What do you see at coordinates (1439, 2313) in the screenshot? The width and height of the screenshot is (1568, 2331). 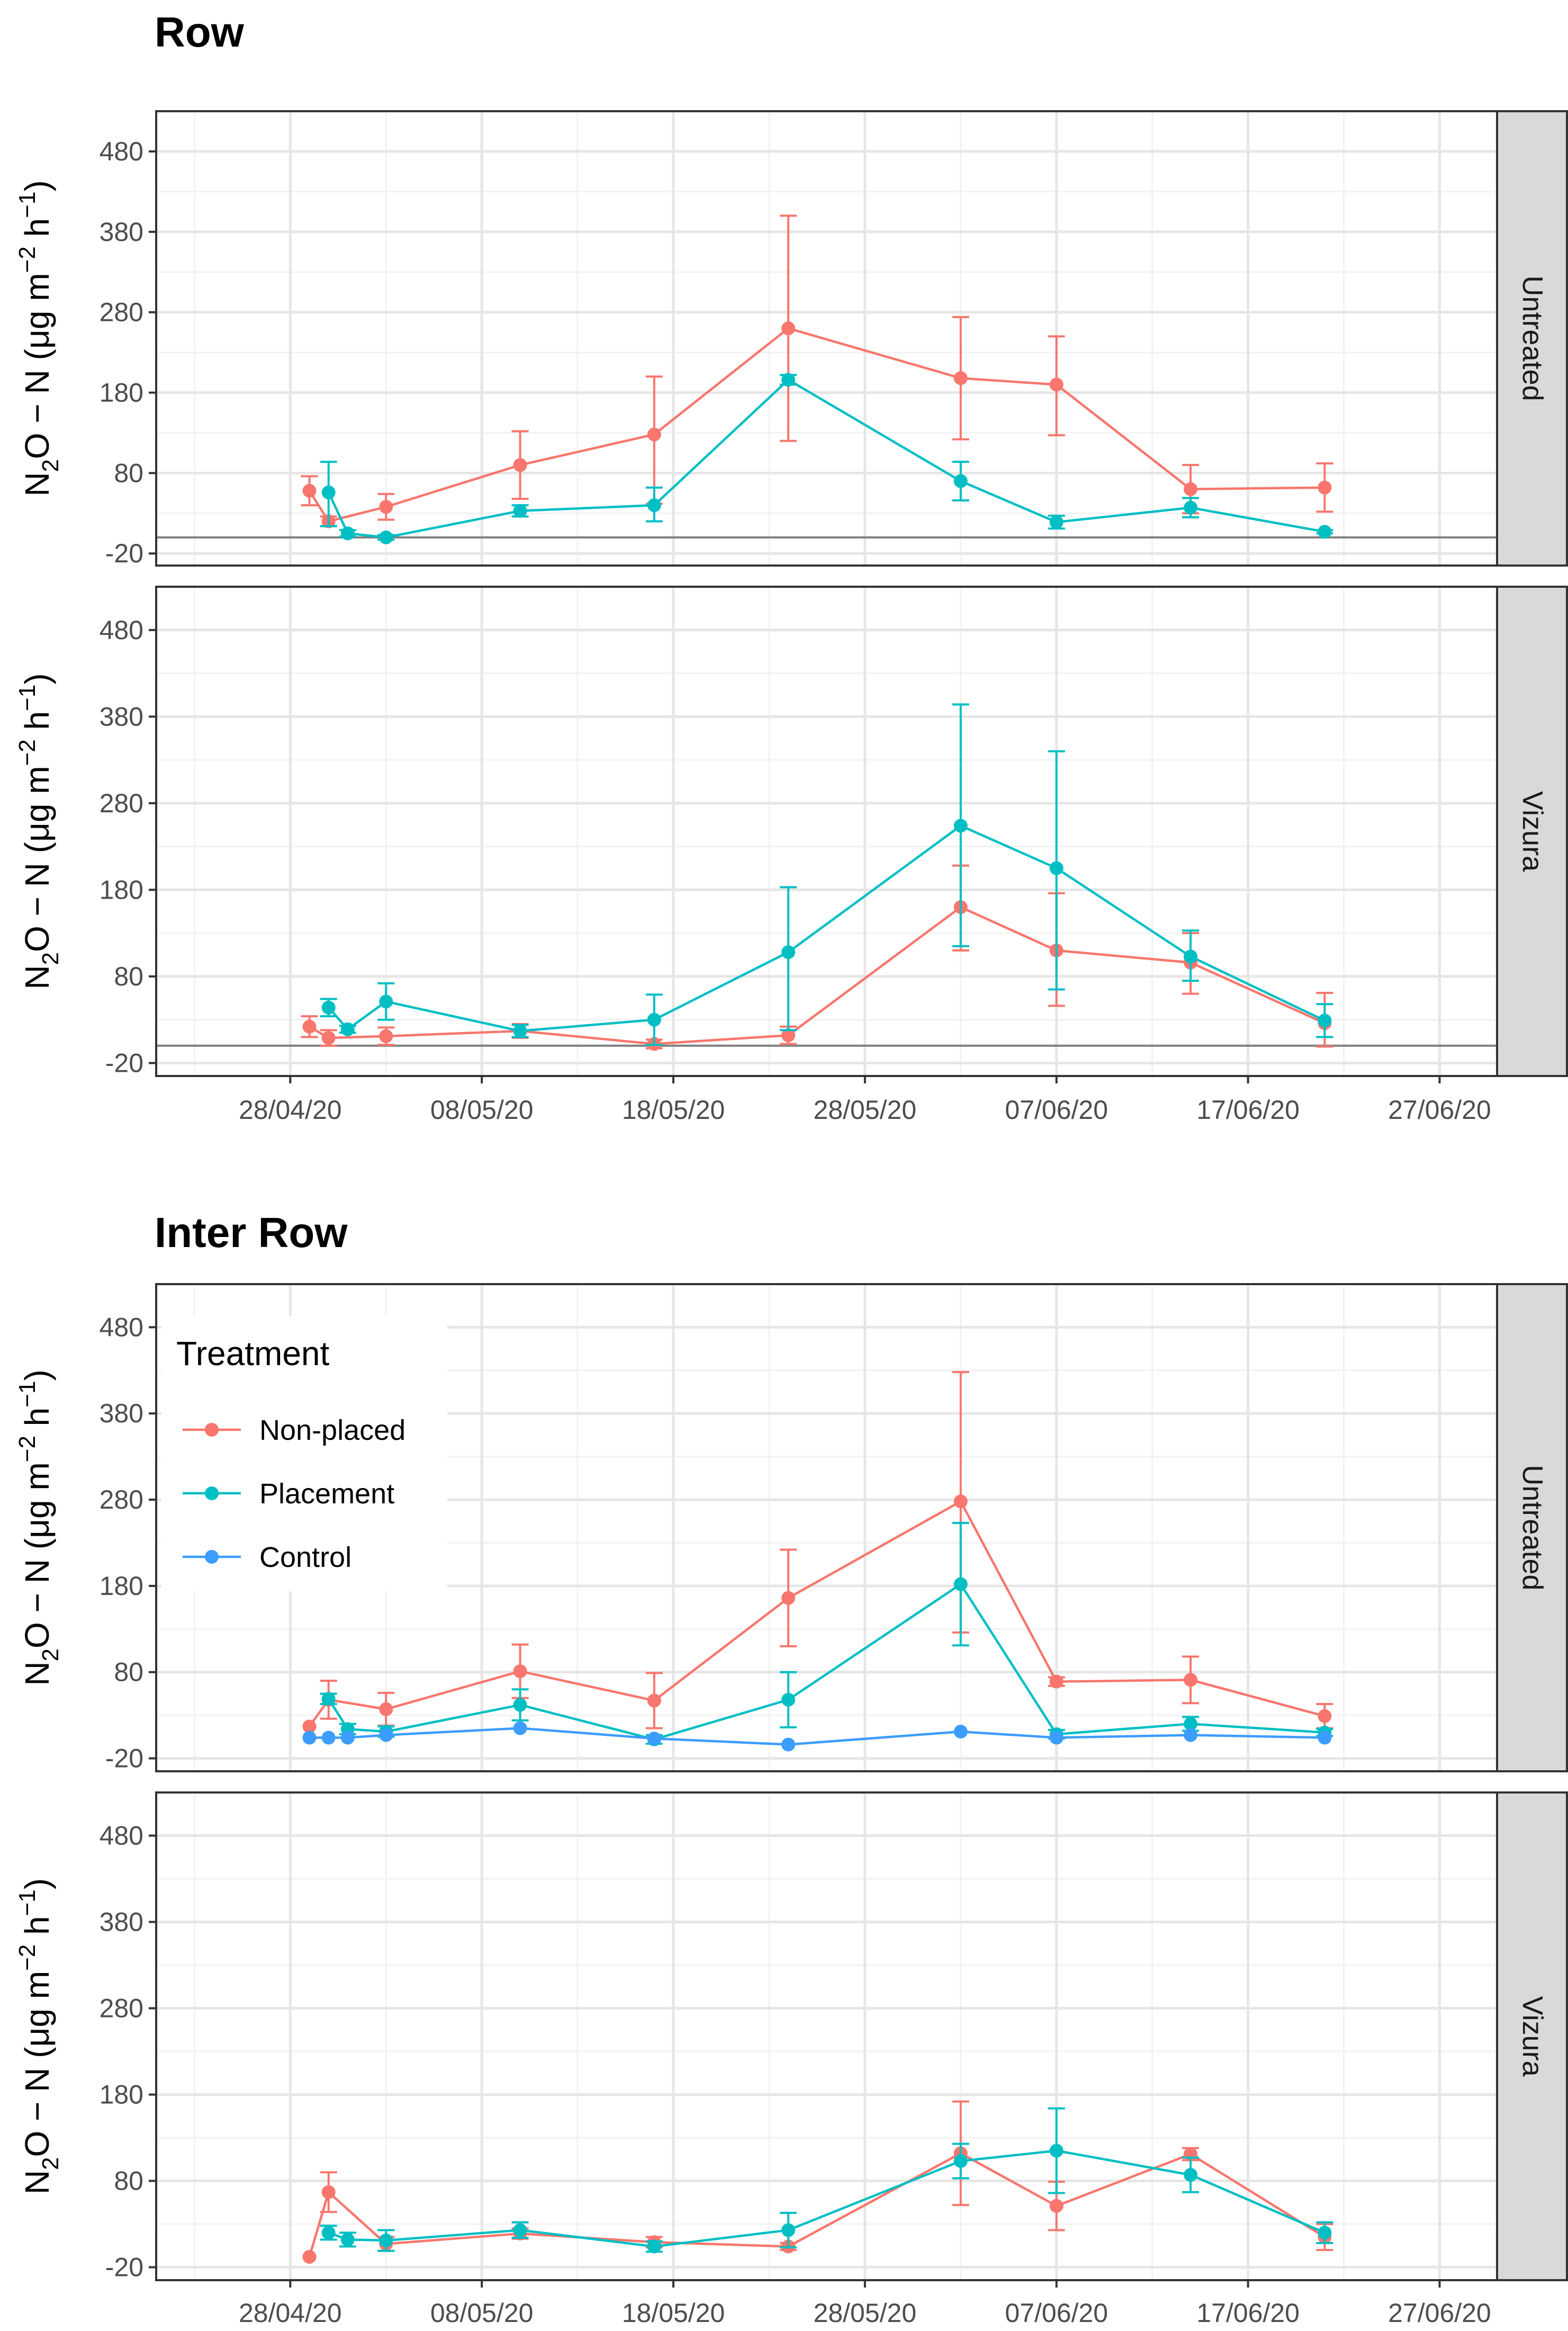 I see `x-tick-label: 27/06/20` at bounding box center [1439, 2313].